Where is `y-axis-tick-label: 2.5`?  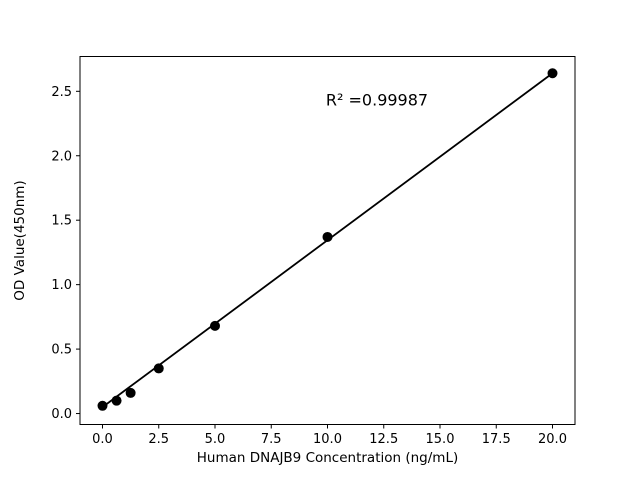
y-axis-tick-label: 2.5 is located at coordinates (61, 92).